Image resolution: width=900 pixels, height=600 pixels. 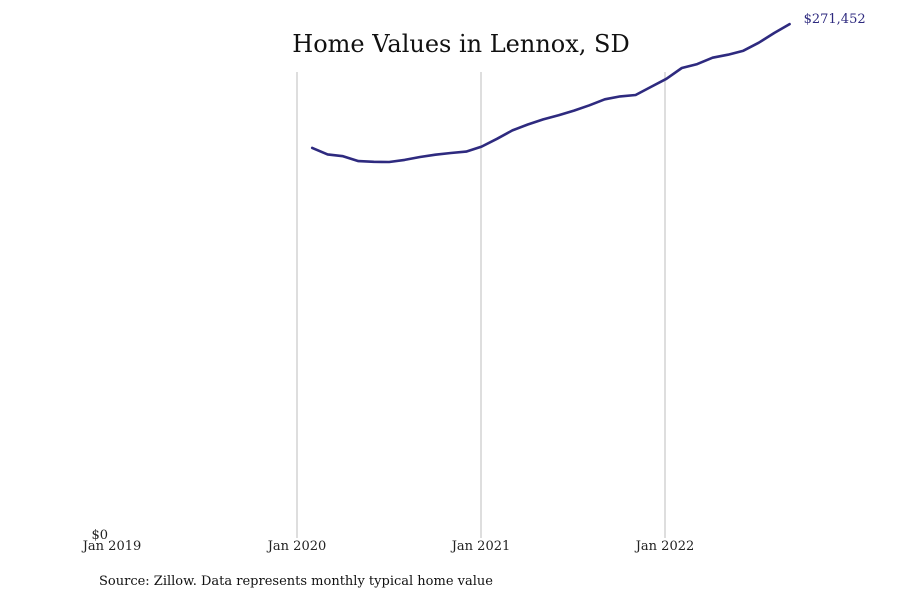 What do you see at coordinates (388, 546) in the screenshot?
I see `x-axis-ticks: Jan 2019 Jan 2020 Jan 2021 Jan 2022` at bounding box center [388, 546].